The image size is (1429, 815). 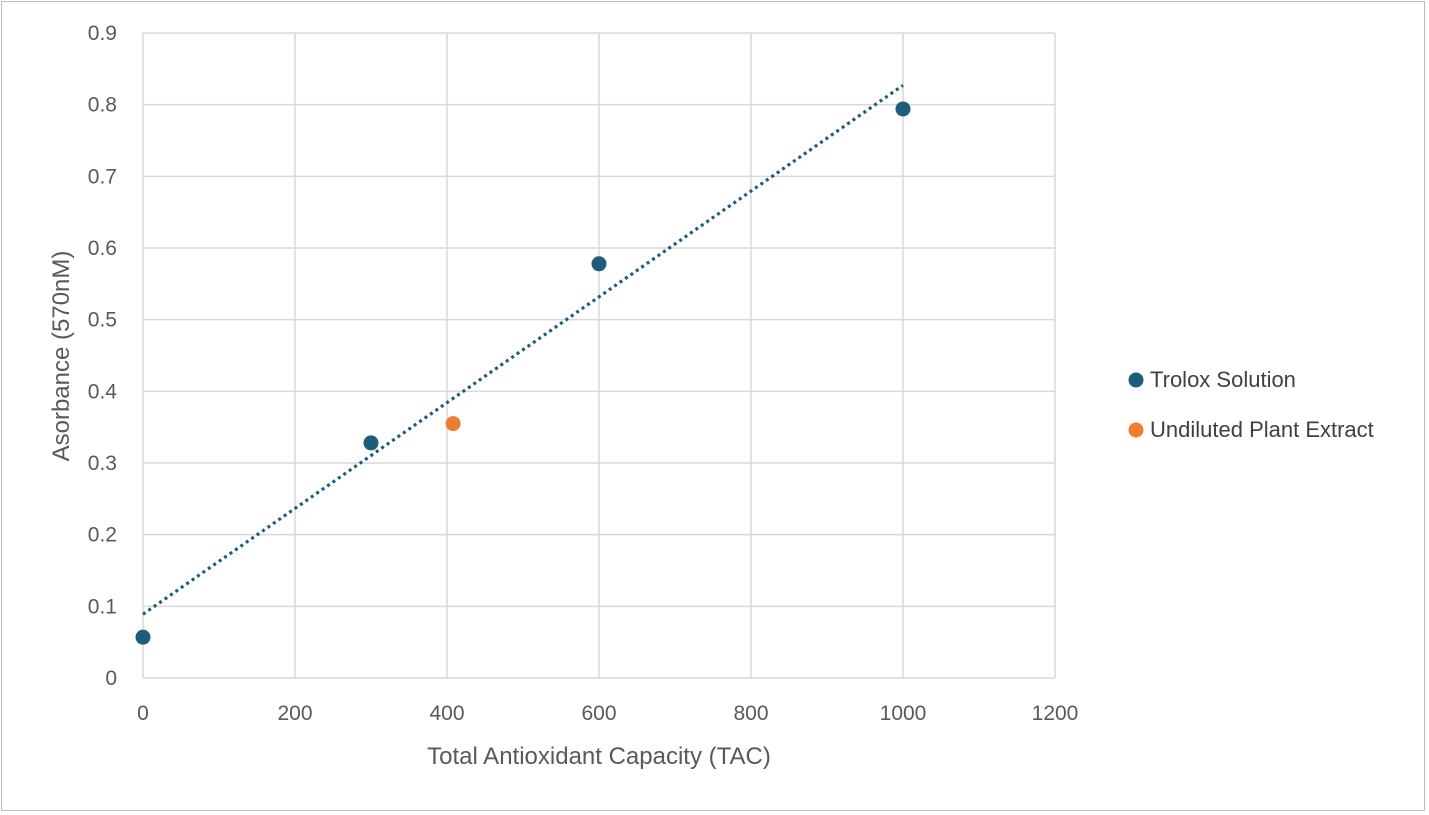 I want to click on x-tick-label: 1200, so click(x=1055, y=713).